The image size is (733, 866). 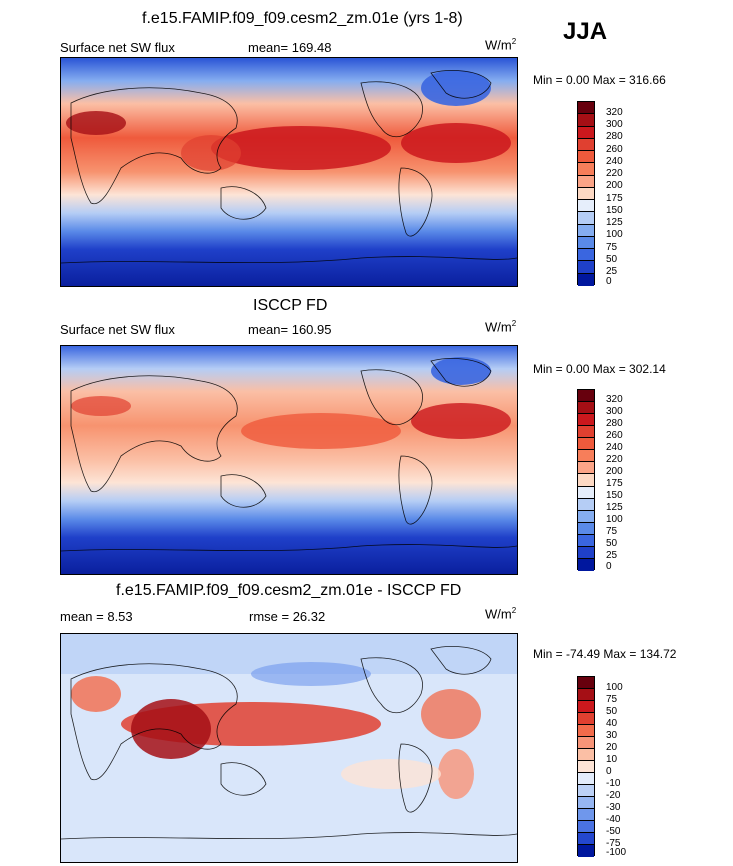 I want to click on panel-3-tick: 30, so click(x=612, y=735).